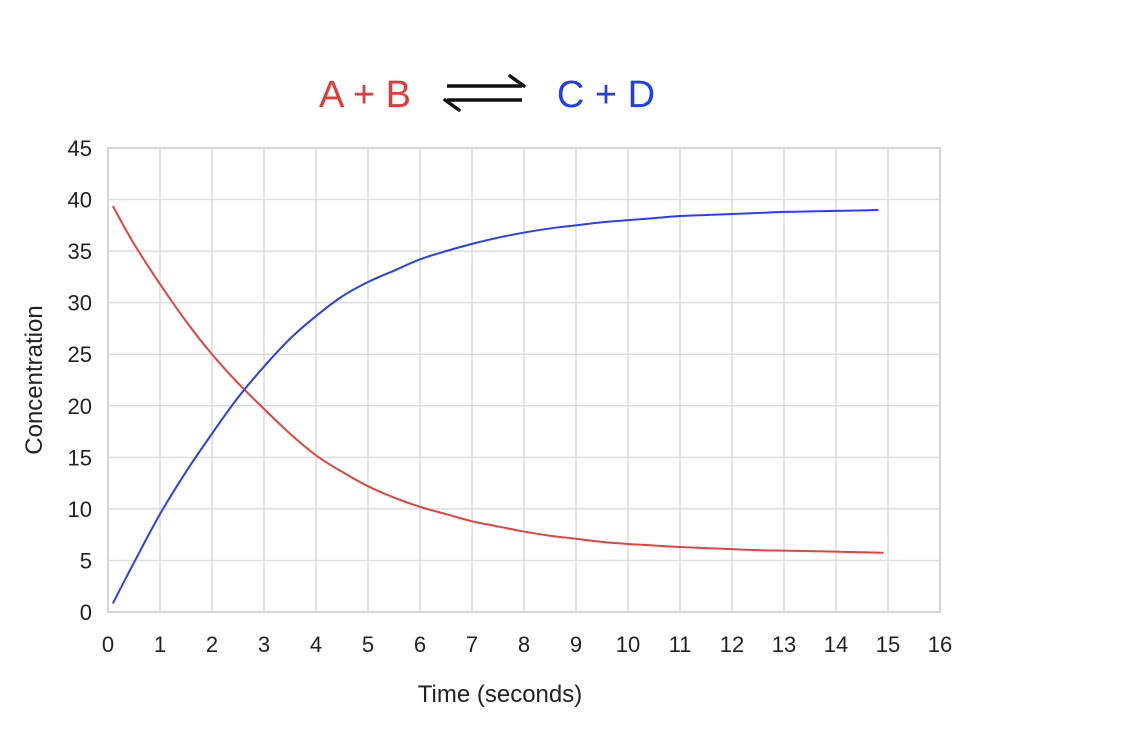  Describe the element at coordinates (576, 644) in the screenshot. I see `x-tick-label: 9` at that location.